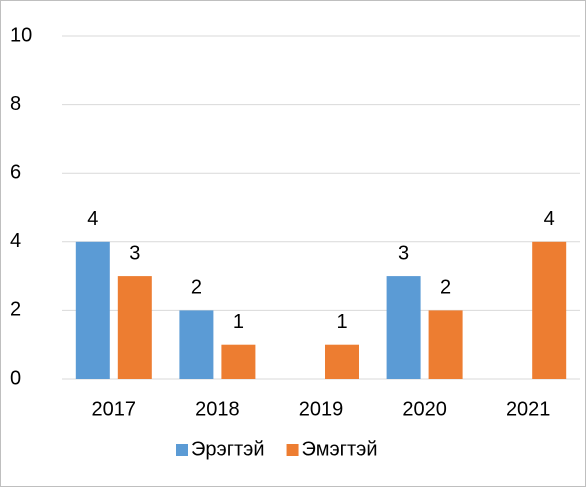 The image size is (586, 487). What do you see at coordinates (321, 409) in the screenshot?
I see `x-tick-label: 2019` at bounding box center [321, 409].